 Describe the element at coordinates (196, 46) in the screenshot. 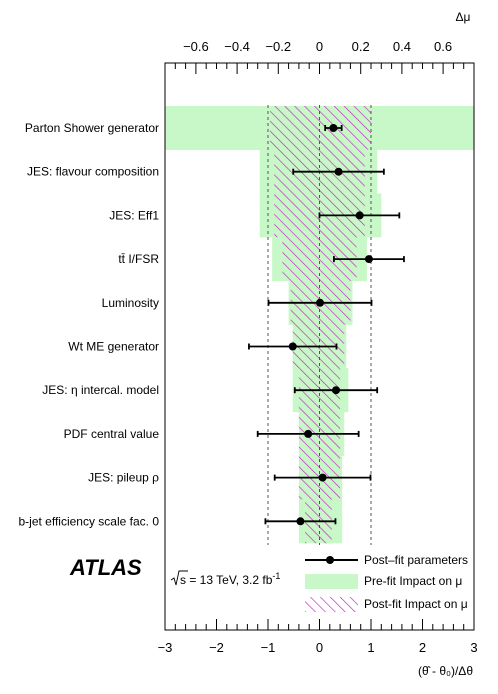

I see `top-tick-label: −0.6` at that location.